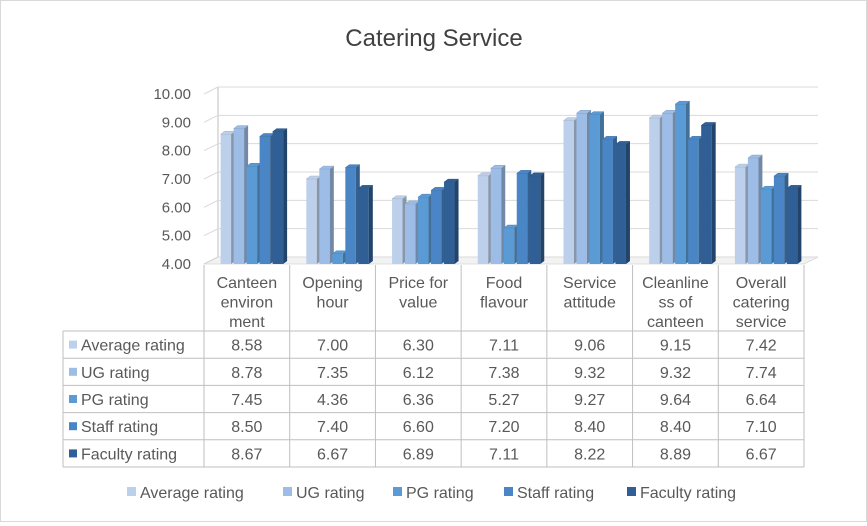 The image size is (867, 526). What do you see at coordinates (675, 400) in the screenshot?
I see `data-label: 9.64` at bounding box center [675, 400].